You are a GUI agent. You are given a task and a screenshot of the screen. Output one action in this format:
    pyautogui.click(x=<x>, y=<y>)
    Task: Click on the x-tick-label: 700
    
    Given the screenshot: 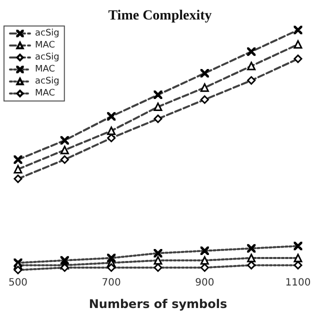 What is the action you would take?
    pyautogui.click(x=111, y=283)
    